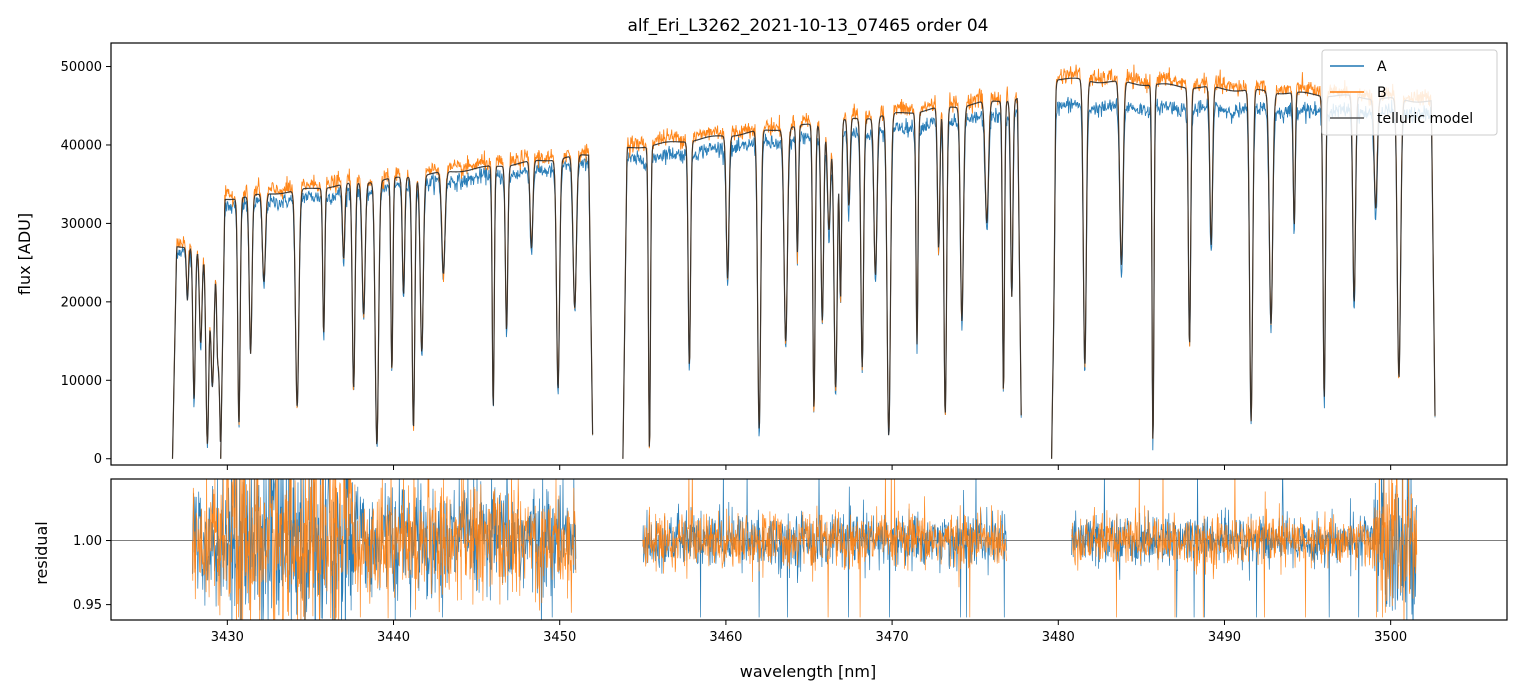 This screenshot has width=1520, height=696. What do you see at coordinates (81, 381) in the screenshot?
I see `flux-y-tick-label: 10000` at bounding box center [81, 381].